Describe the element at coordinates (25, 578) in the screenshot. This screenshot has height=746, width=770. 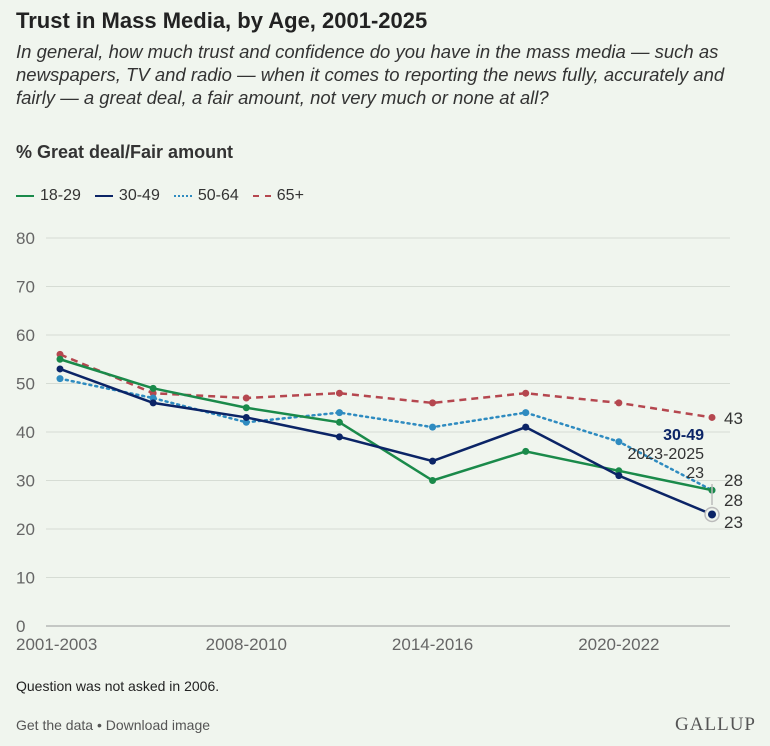
I see `y-tick-label: 10` at that location.